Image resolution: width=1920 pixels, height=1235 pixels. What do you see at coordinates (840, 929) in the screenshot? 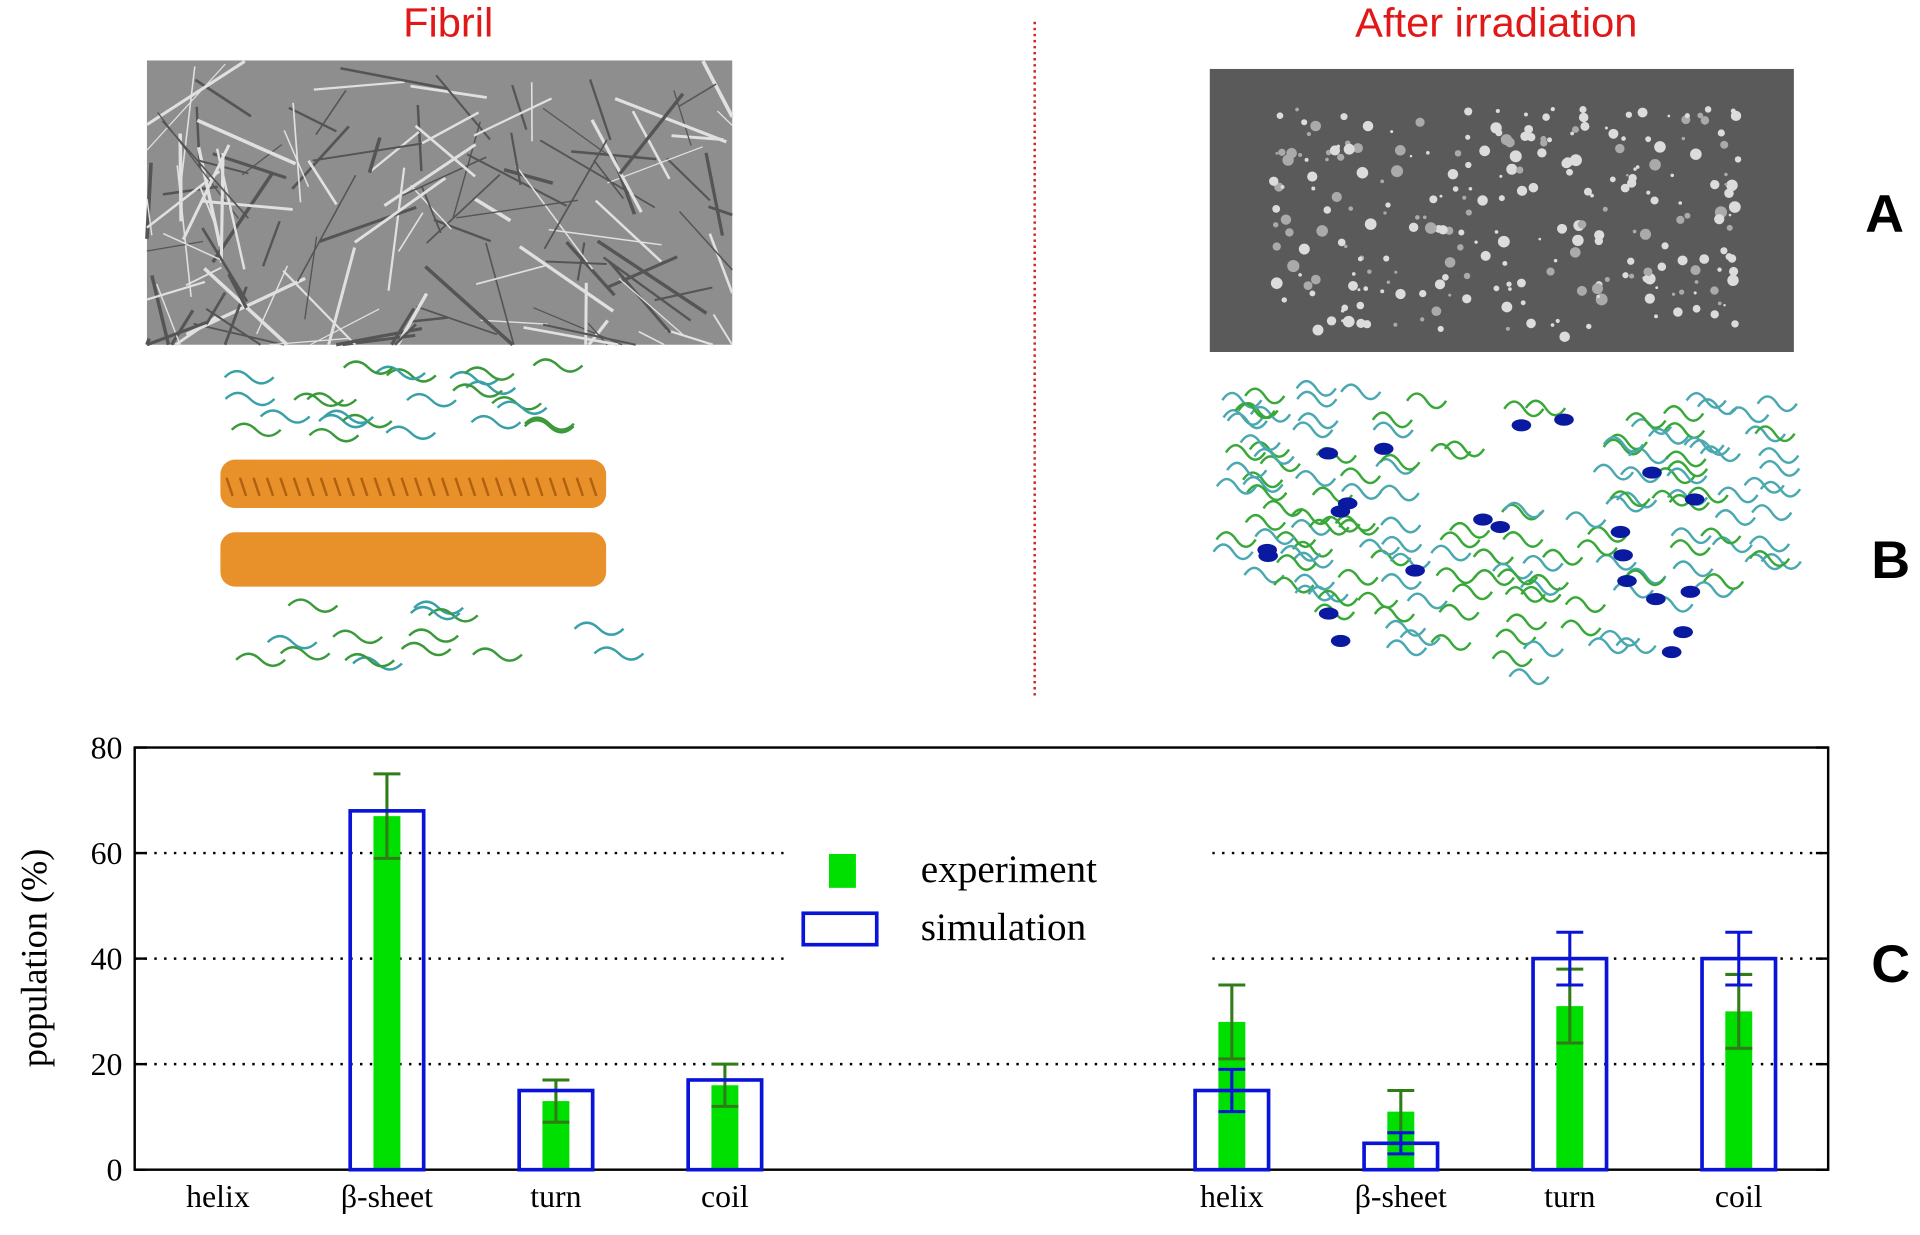
I see `legend-swatch` at bounding box center [840, 929].